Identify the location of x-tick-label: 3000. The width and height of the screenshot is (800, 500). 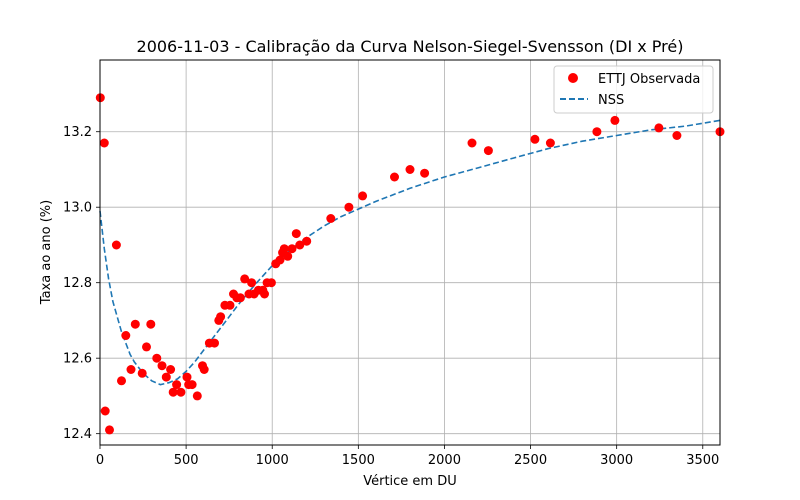
(616, 460).